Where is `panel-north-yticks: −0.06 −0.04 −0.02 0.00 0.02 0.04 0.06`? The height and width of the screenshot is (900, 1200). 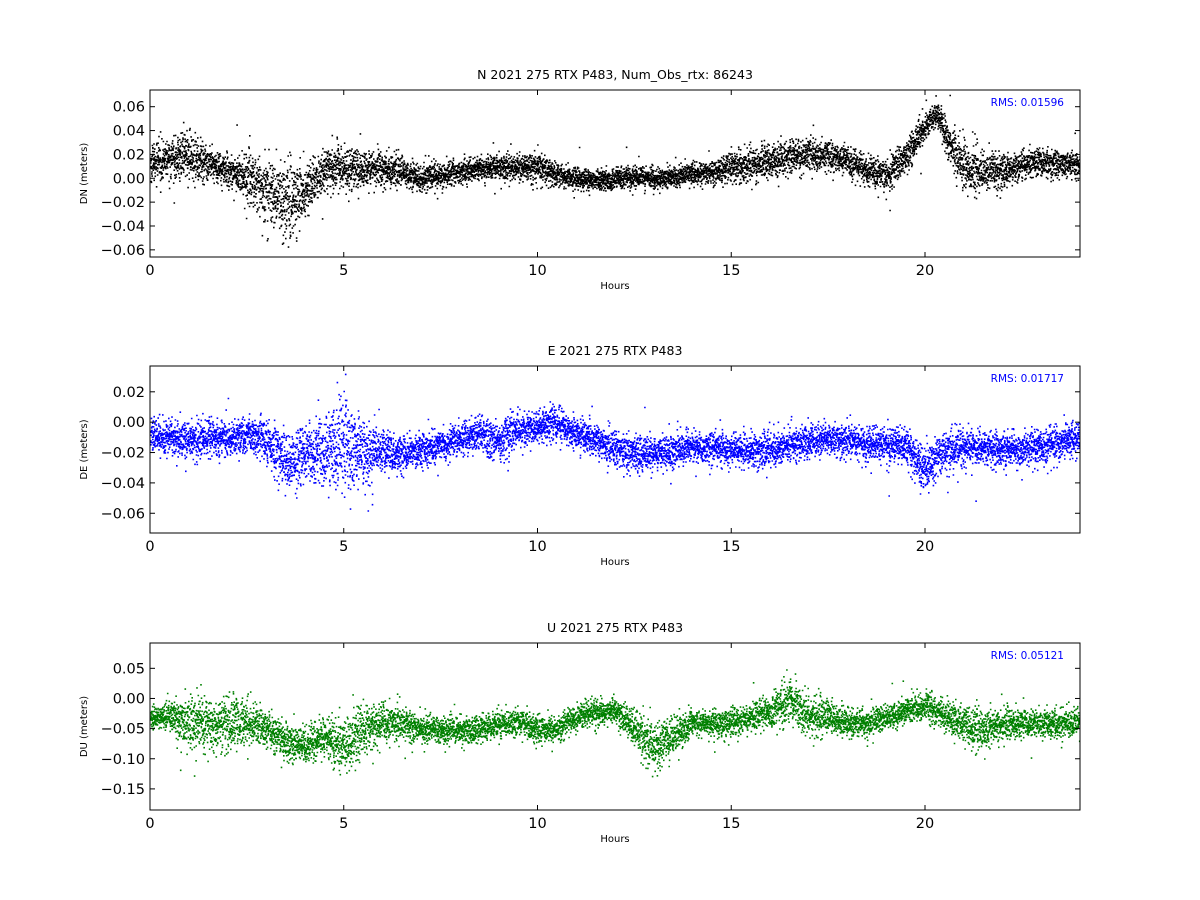
panel-north-yticks: −0.06 −0.04 −0.02 0.00 0.02 0.04 0.06 is located at coordinates (590, 179).